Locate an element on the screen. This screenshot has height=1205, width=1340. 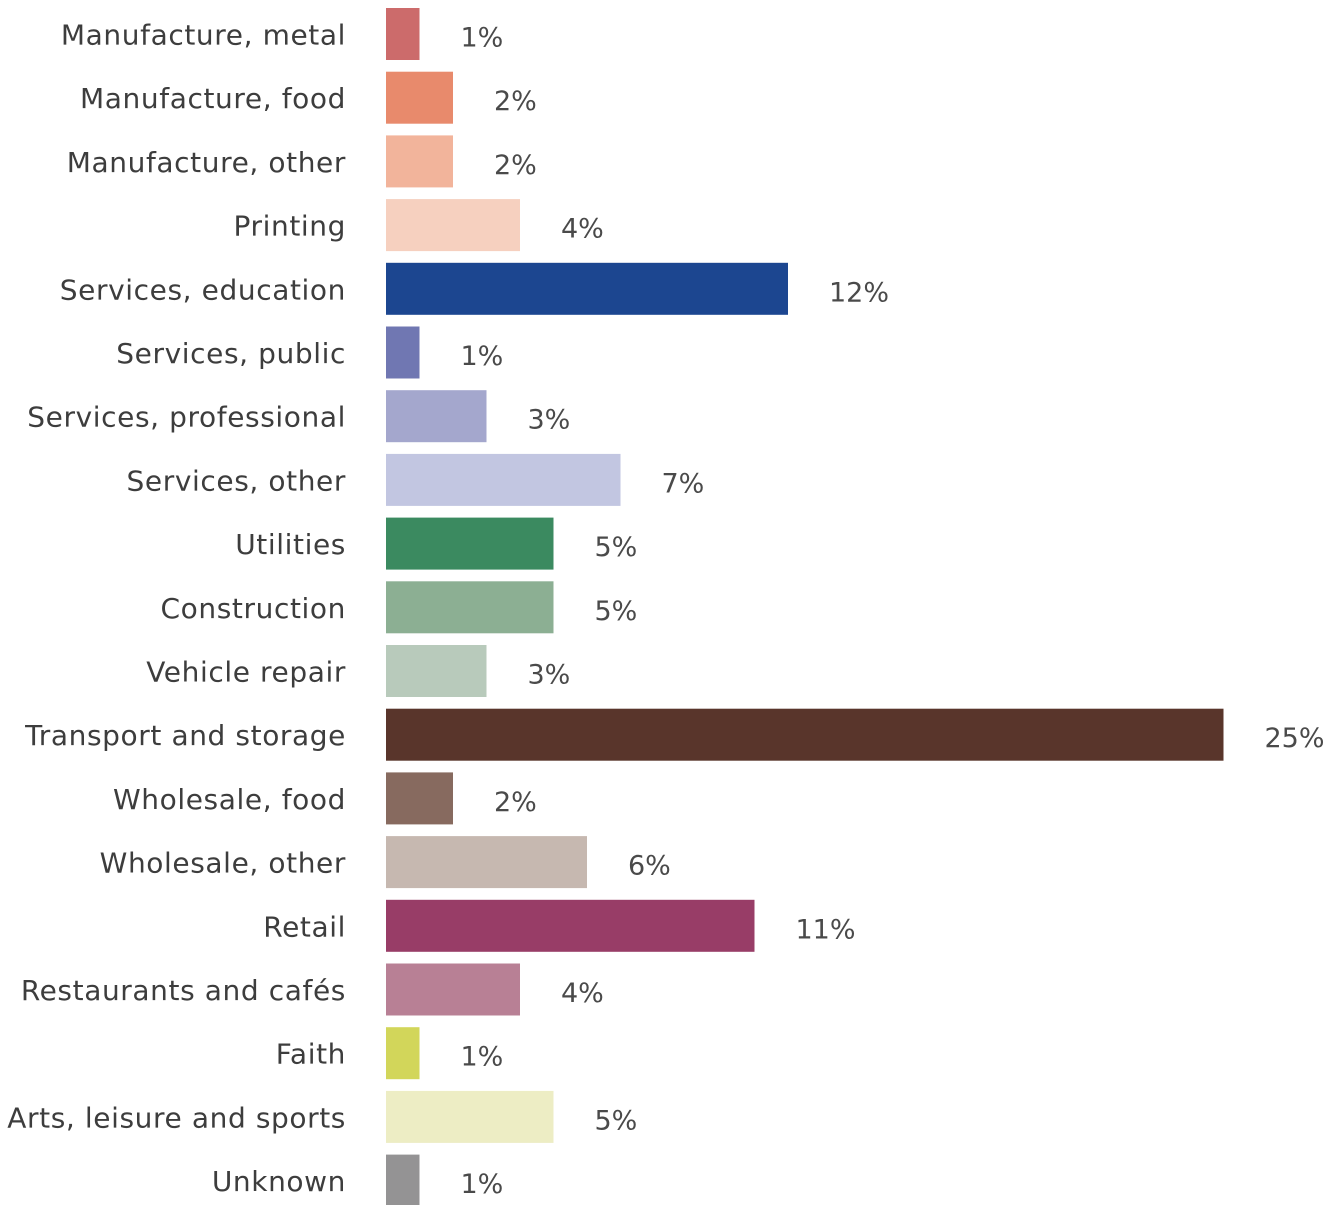
value-label: 12% is located at coordinates (859, 292).